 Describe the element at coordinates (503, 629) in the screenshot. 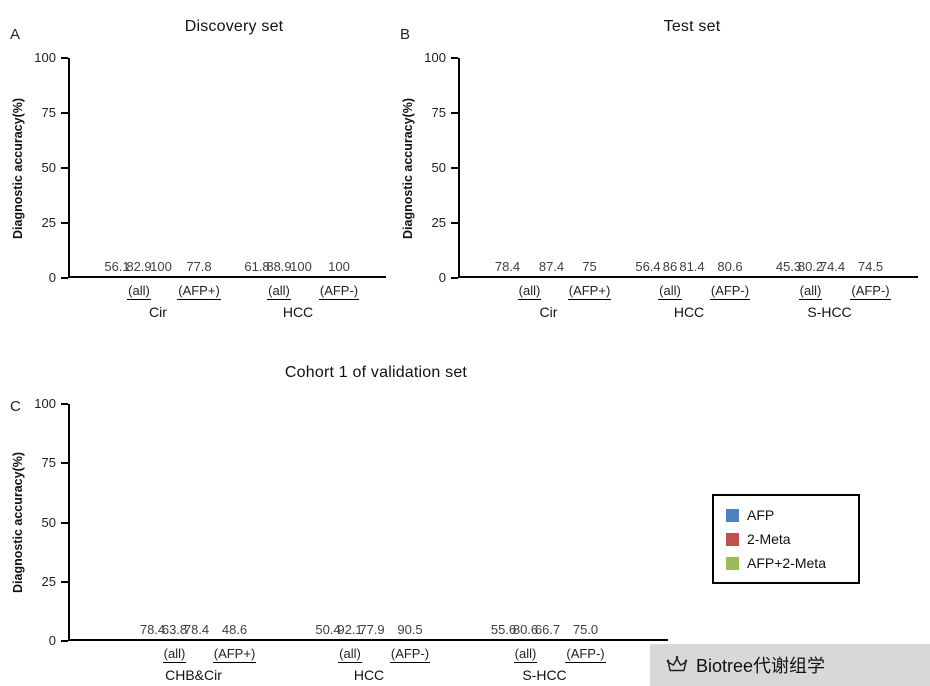

I see `bar-value-label: 55.6` at that location.